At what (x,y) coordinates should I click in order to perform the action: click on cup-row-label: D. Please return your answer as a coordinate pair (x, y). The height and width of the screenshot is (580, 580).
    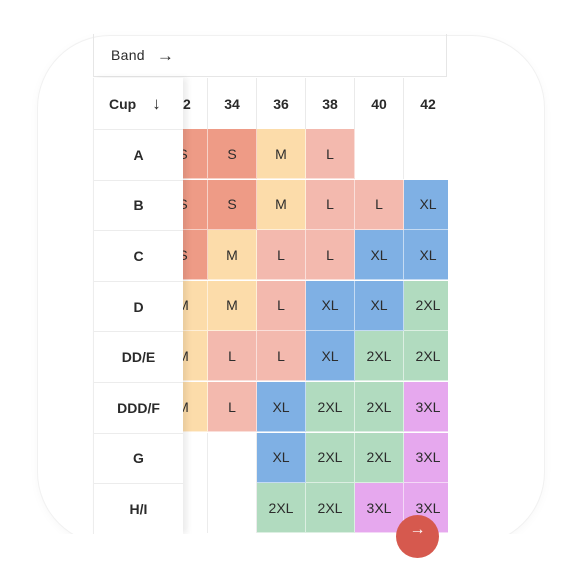
    Looking at the image, I should click on (138, 306).